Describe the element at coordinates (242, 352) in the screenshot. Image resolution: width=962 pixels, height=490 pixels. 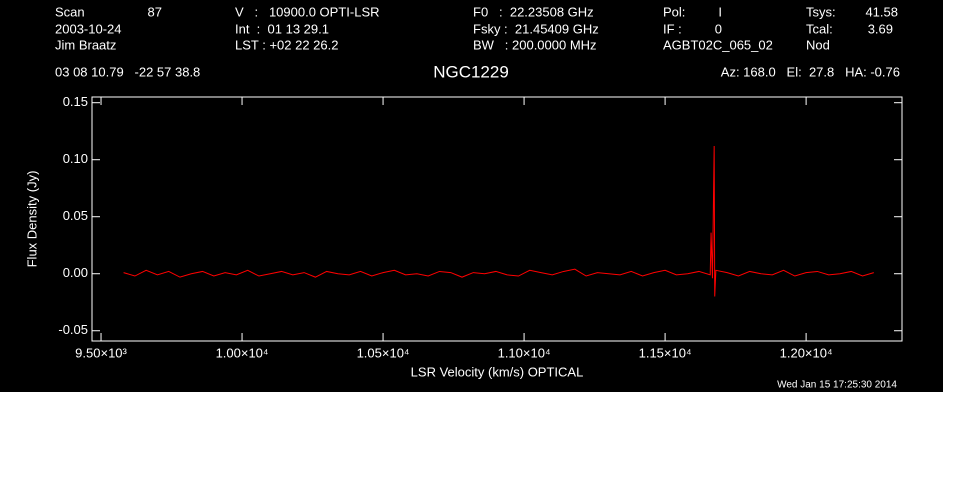
I see `x-tick-label: 1.00×10⁴` at that location.